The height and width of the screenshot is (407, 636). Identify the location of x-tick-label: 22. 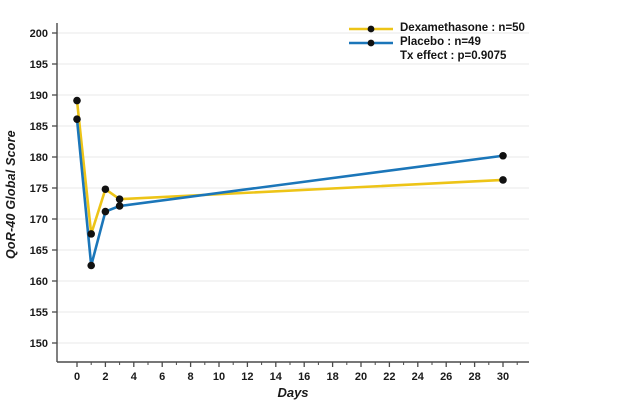
(389, 377).